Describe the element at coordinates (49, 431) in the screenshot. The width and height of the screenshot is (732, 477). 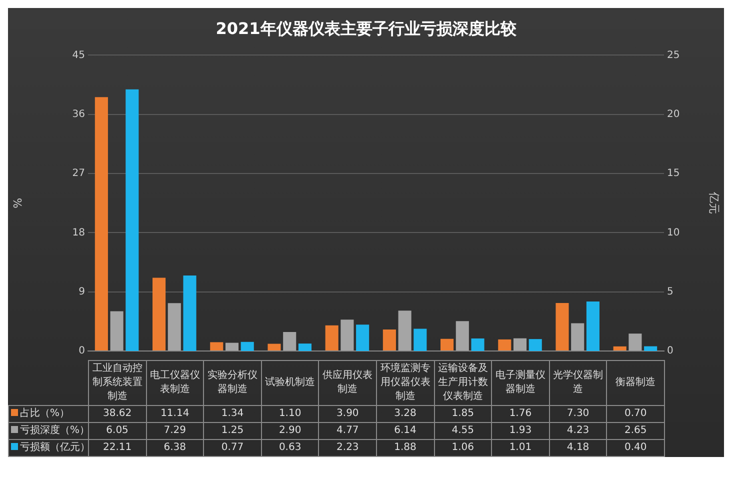
I see `legend-label: 亏损深度（%）` at that location.